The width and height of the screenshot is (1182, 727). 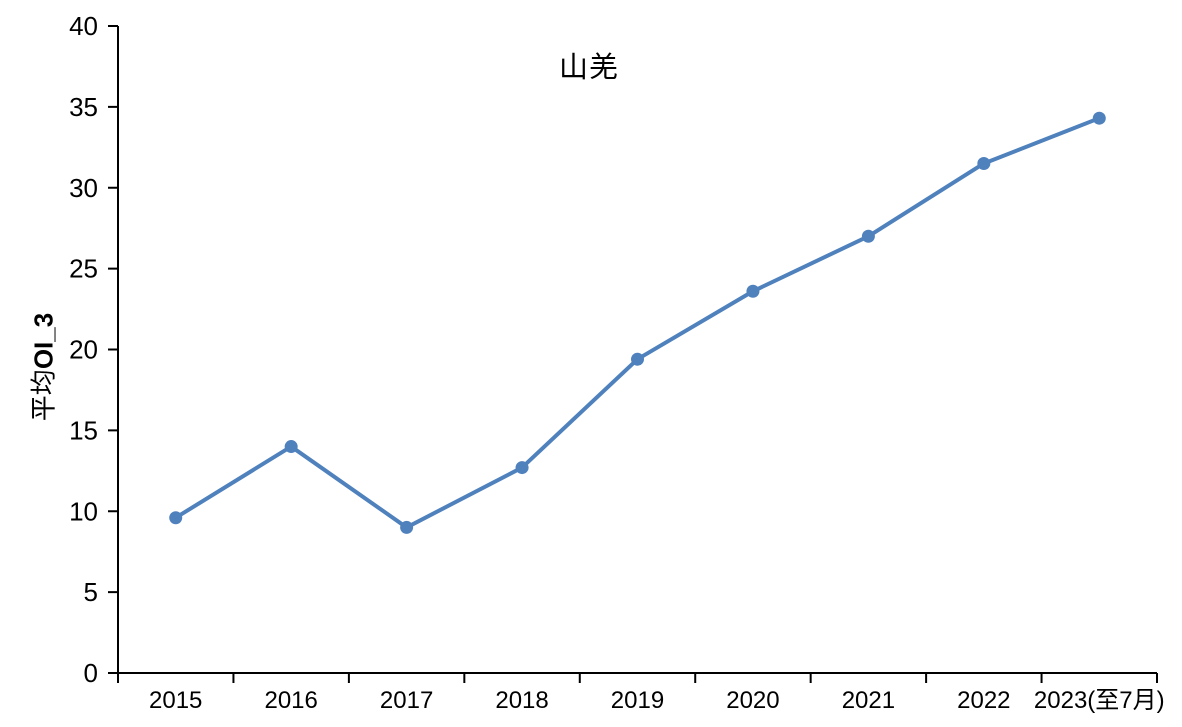 What do you see at coordinates (753, 291) in the screenshot?
I see `data-point-2020` at bounding box center [753, 291].